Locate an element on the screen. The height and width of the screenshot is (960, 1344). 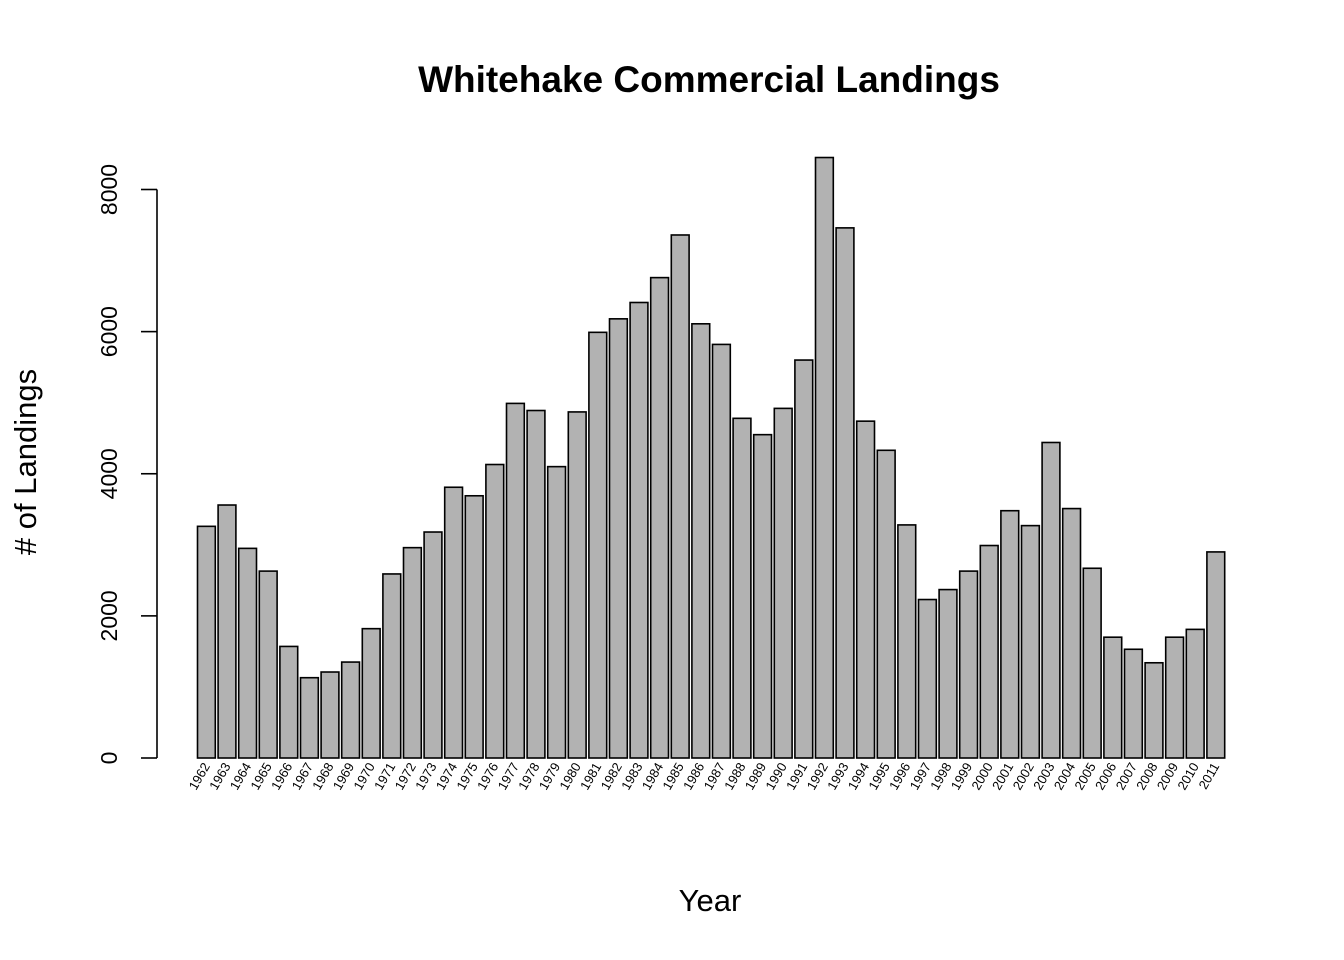
bar-2003 is located at coordinates (1051, 600).